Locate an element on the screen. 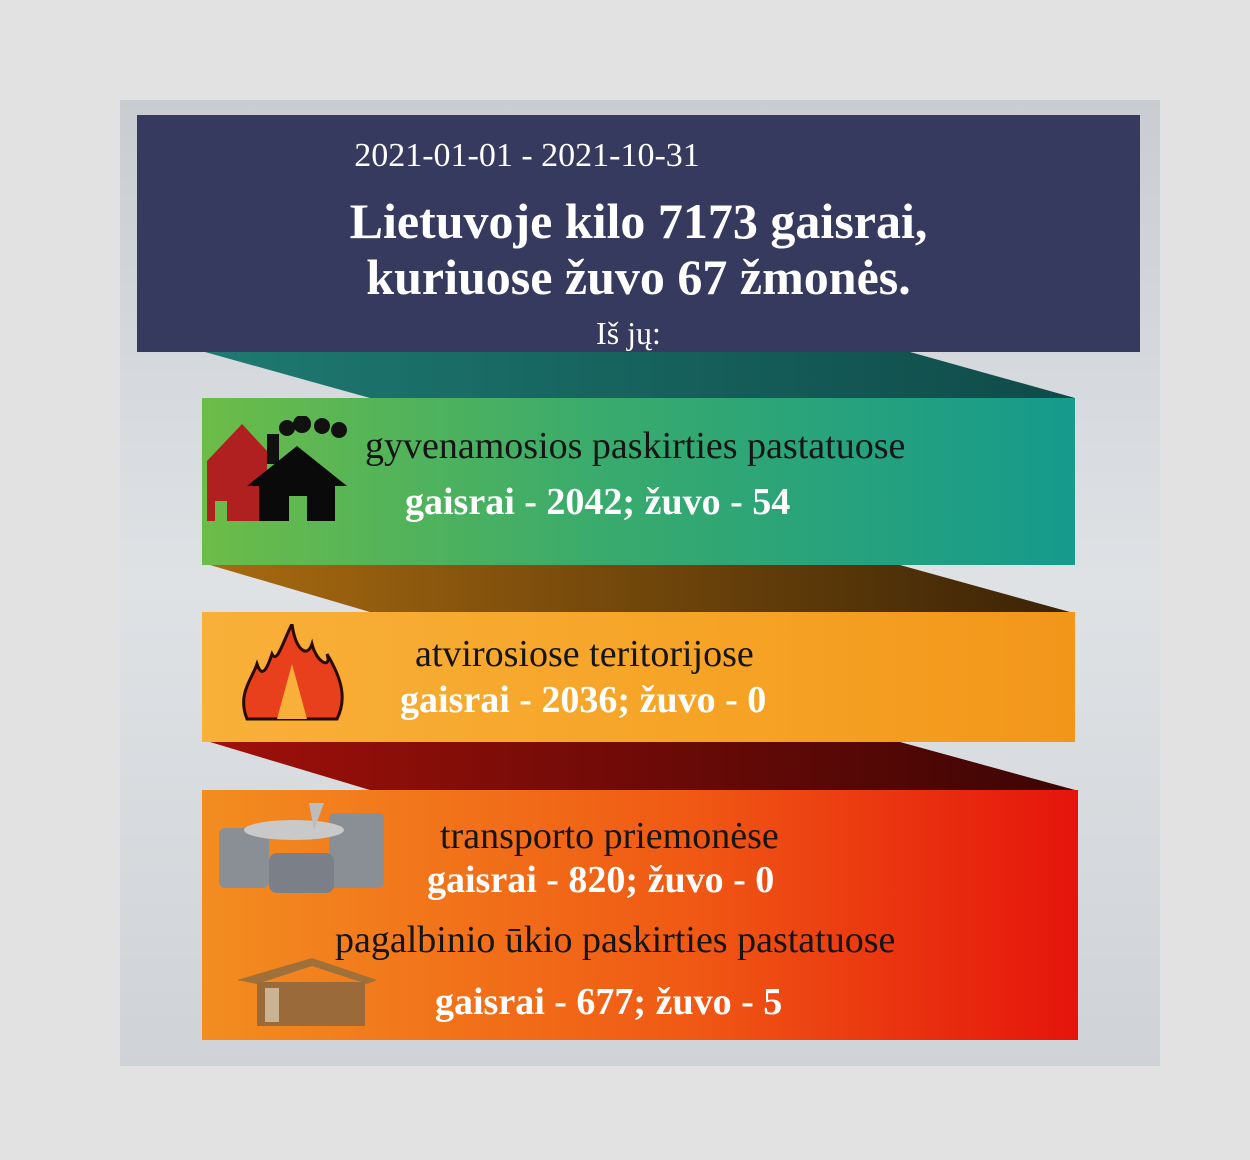  connector-teal is located at coordinates (640, 375).